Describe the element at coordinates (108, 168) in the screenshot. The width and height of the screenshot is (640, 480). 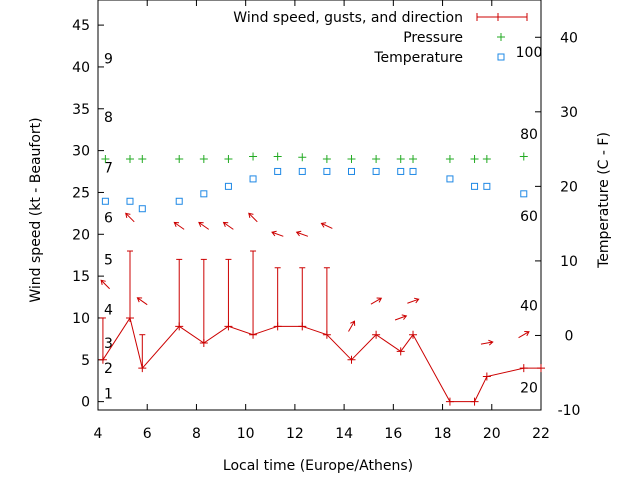
I see `beaufort-label: 7` at that location.